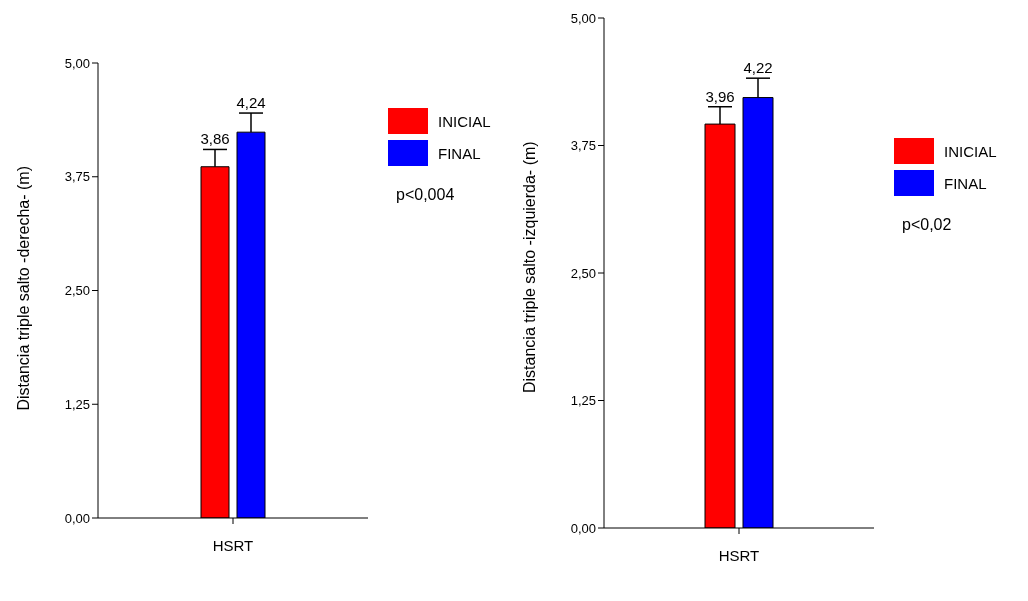 The width and height of the screenshot is (1028, 601). Describe the element at coordinates (758, 68) in the screenshot. I see `data-label: 4,22` at that location.